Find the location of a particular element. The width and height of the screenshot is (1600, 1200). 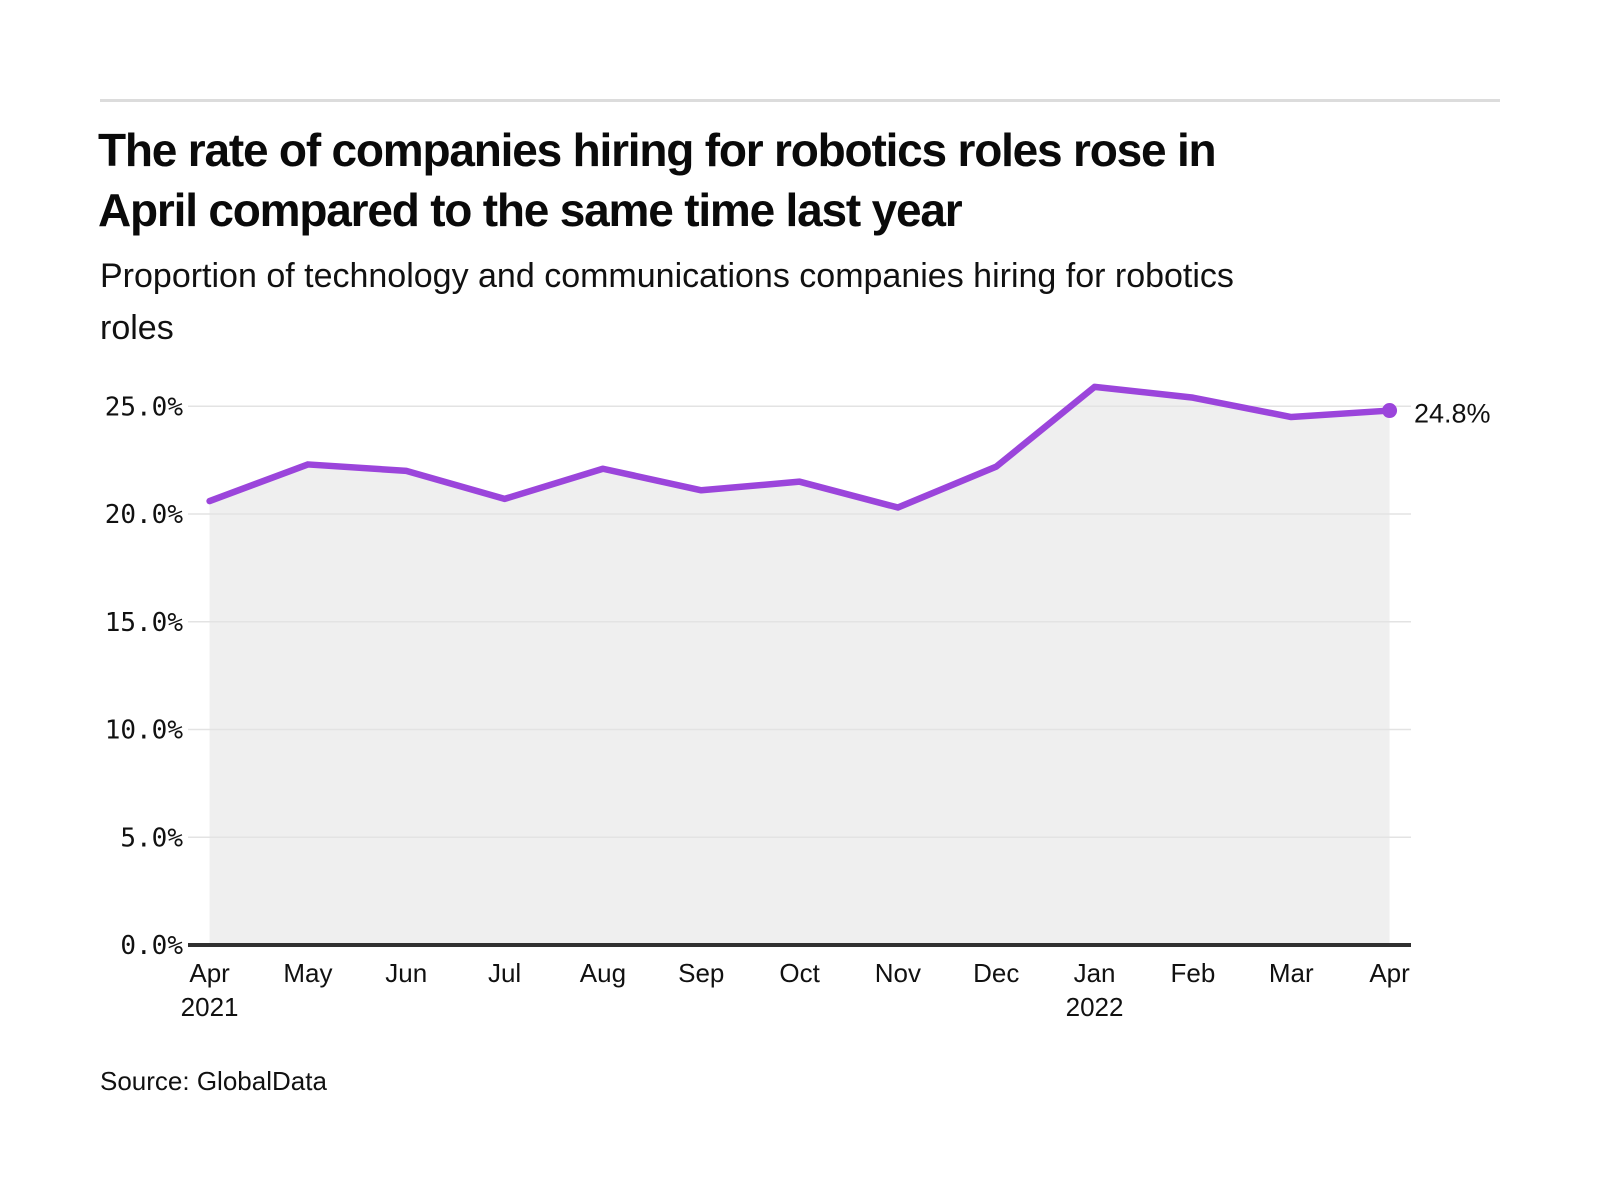

x-tick-label-9: Jan is located at coordinates (1095, 973).